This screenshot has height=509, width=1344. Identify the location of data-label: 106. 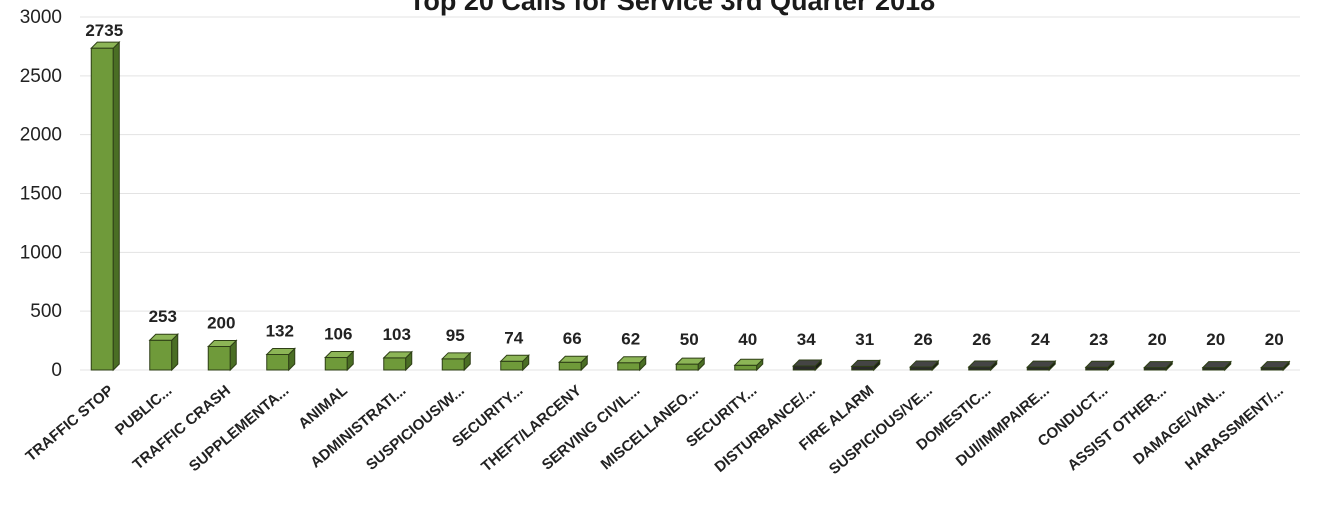
(338, 334).